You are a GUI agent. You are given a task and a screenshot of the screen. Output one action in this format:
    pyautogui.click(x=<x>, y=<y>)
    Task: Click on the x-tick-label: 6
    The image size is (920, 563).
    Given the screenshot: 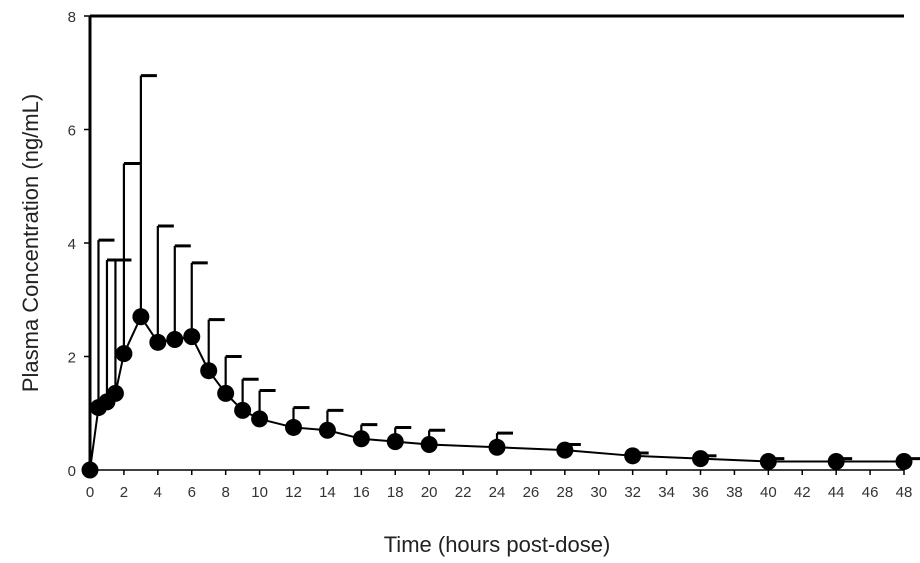 What is the action you would take?
    pyautogui.click(x=192, y=492)
    